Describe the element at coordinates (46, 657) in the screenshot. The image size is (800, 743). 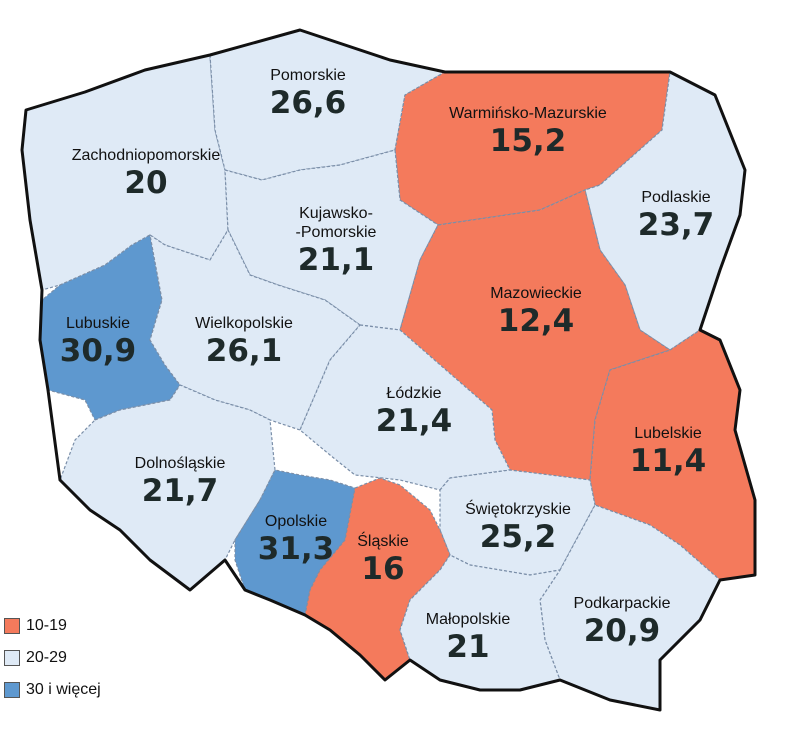
I see `legend-label: 20-29` at that location.